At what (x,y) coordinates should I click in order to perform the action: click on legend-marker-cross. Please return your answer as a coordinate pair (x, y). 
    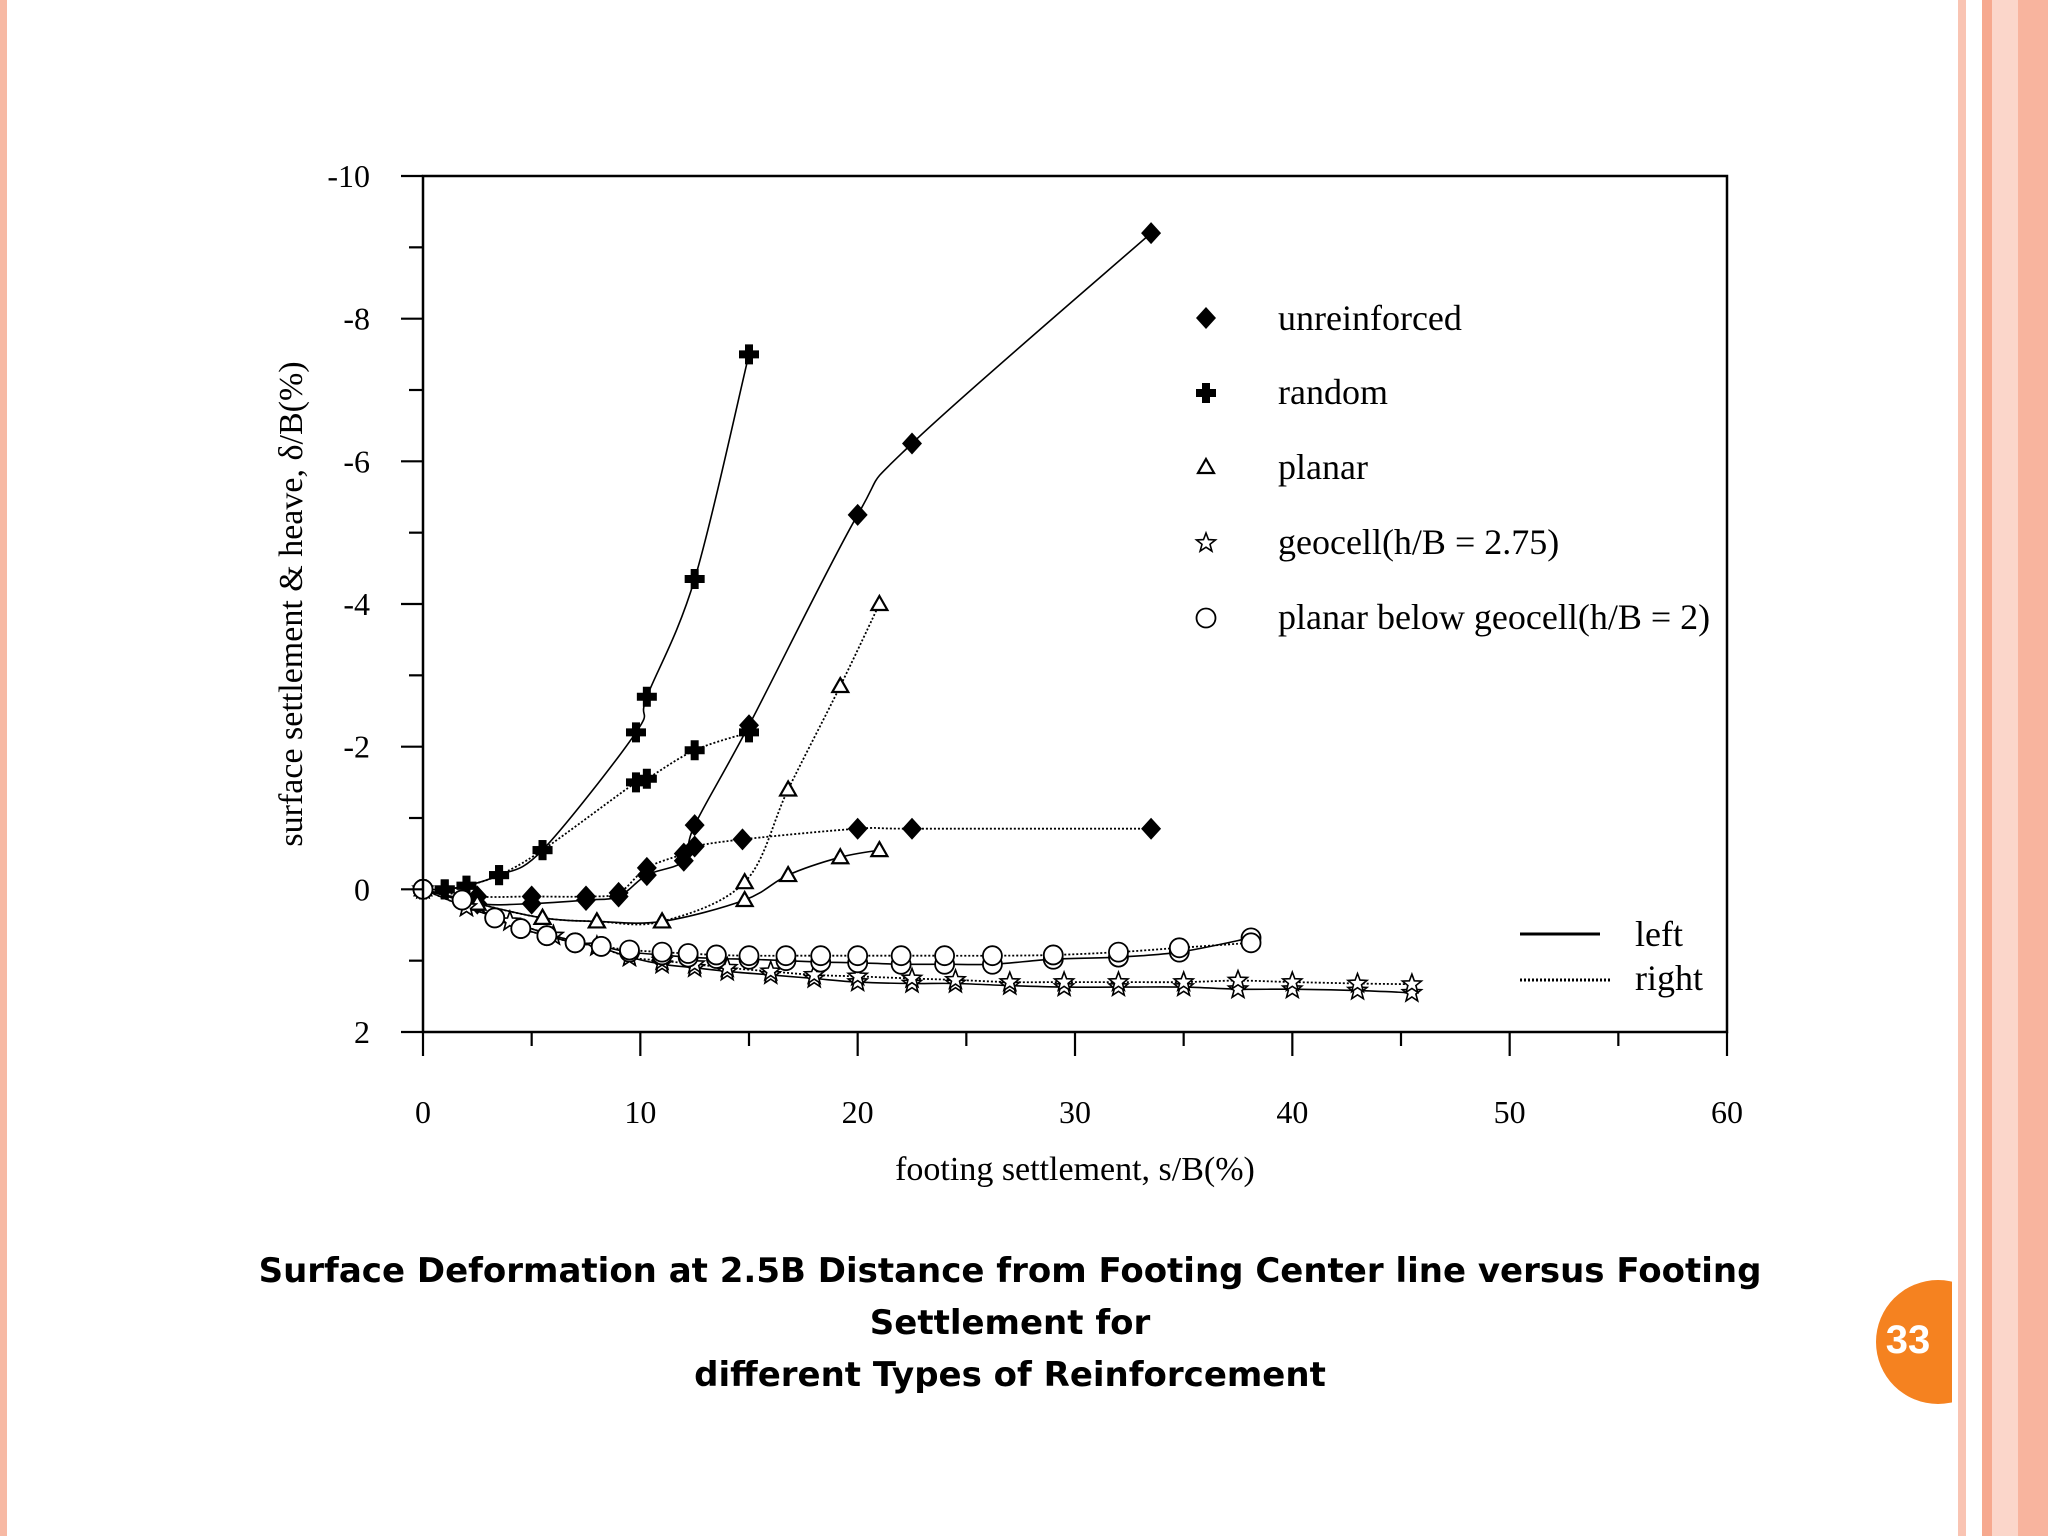
    Looking at the image, I should click on (1206, 393).